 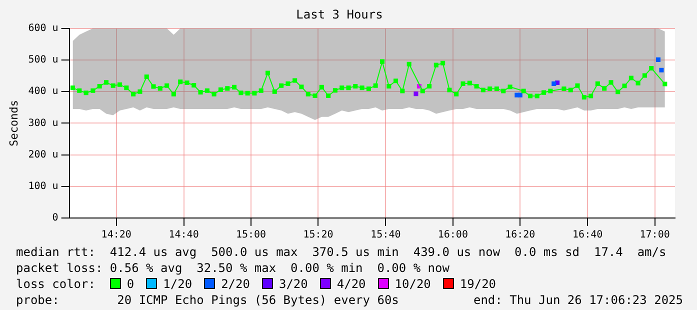 I want to click on y-tick-label: 200 u, so click(x=43, y=154).